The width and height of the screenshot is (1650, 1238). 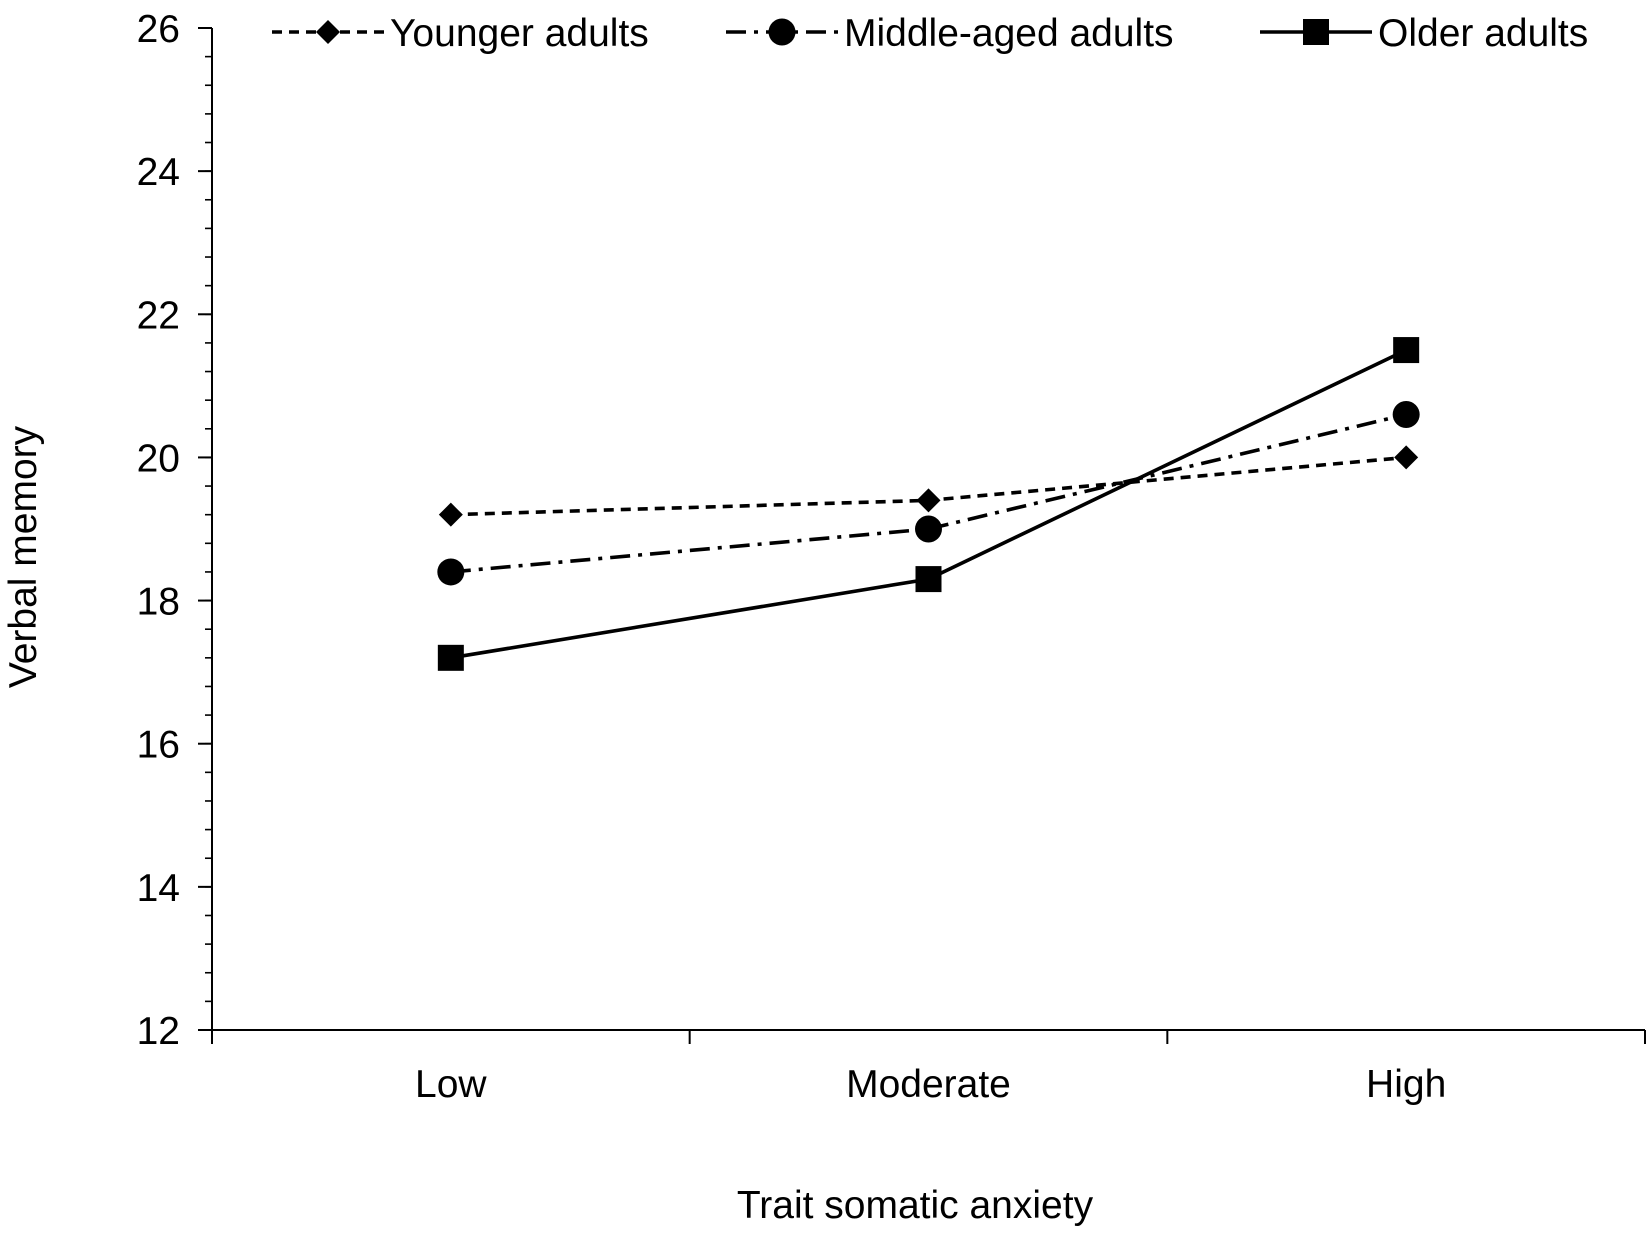 I want to click on legend-label-middle-aged-adults: Middle-aged adults, so click(x=1009, y=33).